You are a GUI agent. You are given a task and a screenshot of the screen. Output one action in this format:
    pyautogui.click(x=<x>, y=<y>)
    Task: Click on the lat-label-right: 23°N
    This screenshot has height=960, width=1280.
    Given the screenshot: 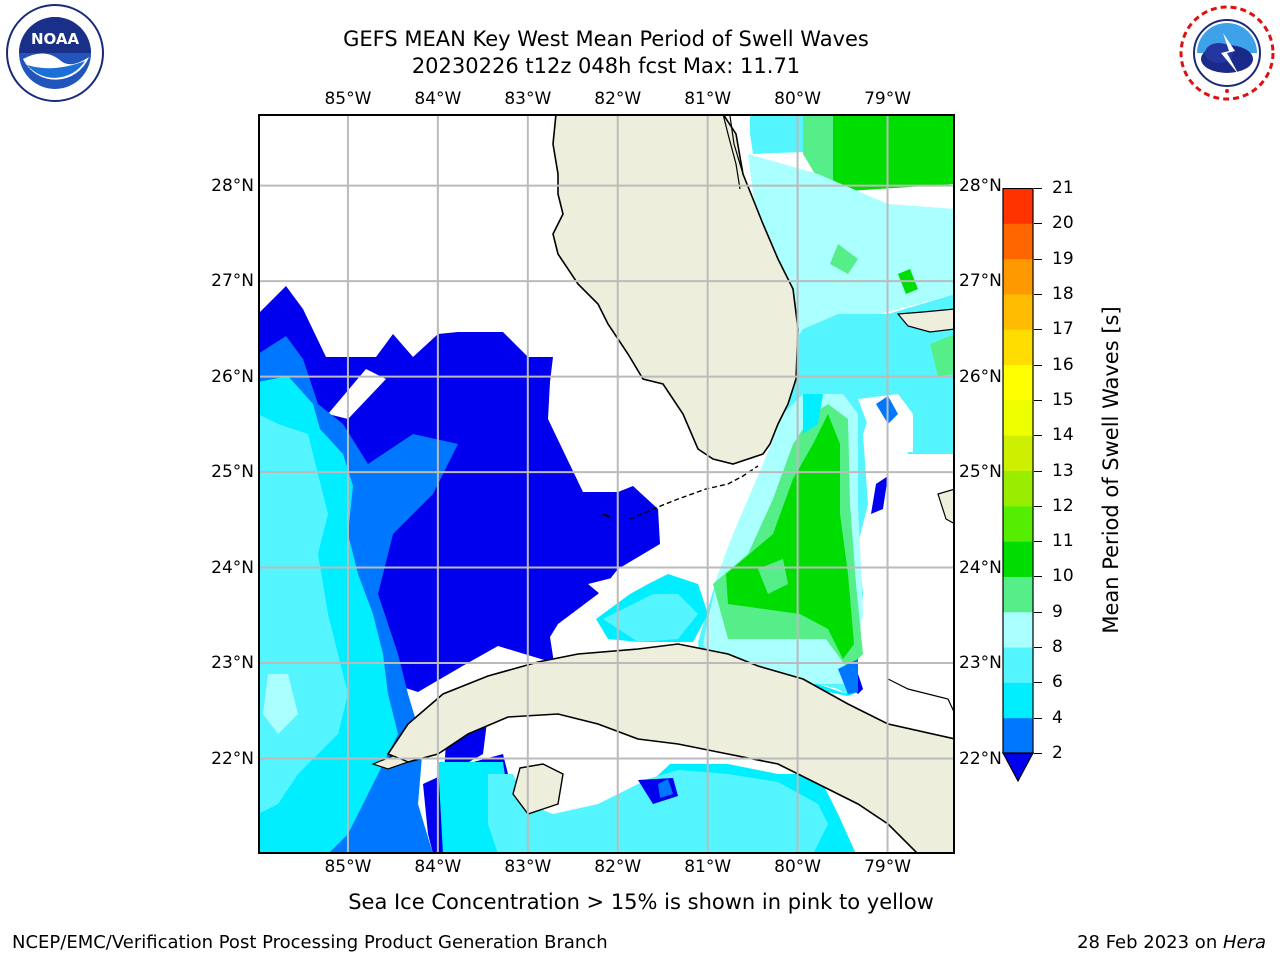 What is the action you would take?
    pyautogui.click(x=980, y=663)
    